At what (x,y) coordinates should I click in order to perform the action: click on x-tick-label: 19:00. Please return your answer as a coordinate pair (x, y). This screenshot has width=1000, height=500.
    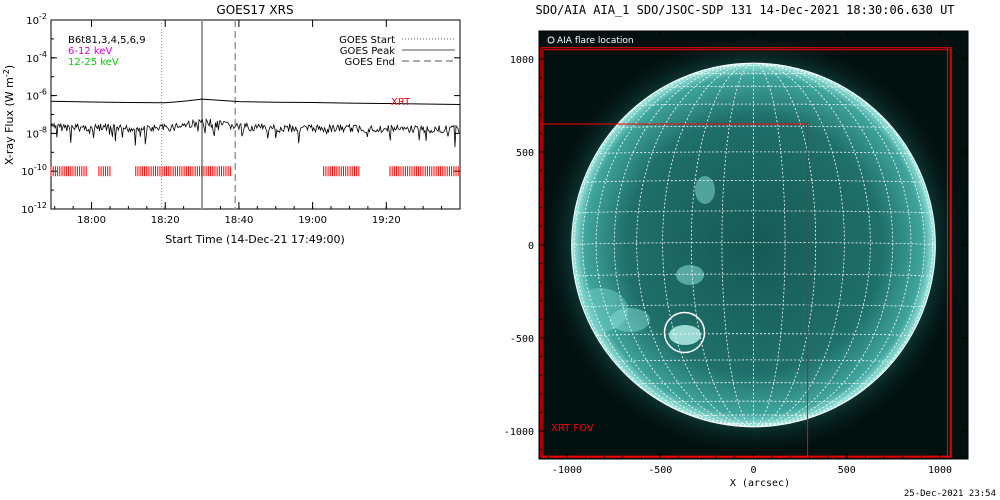
    Looking at the image, I should click on (312, 220).